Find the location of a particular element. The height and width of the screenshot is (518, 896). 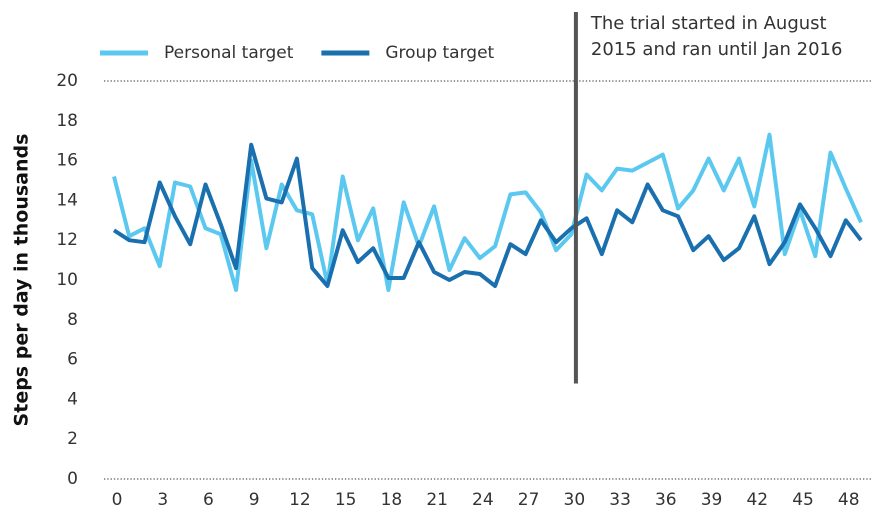

y-tick-label: 0 is located at coordinates (72, 479).